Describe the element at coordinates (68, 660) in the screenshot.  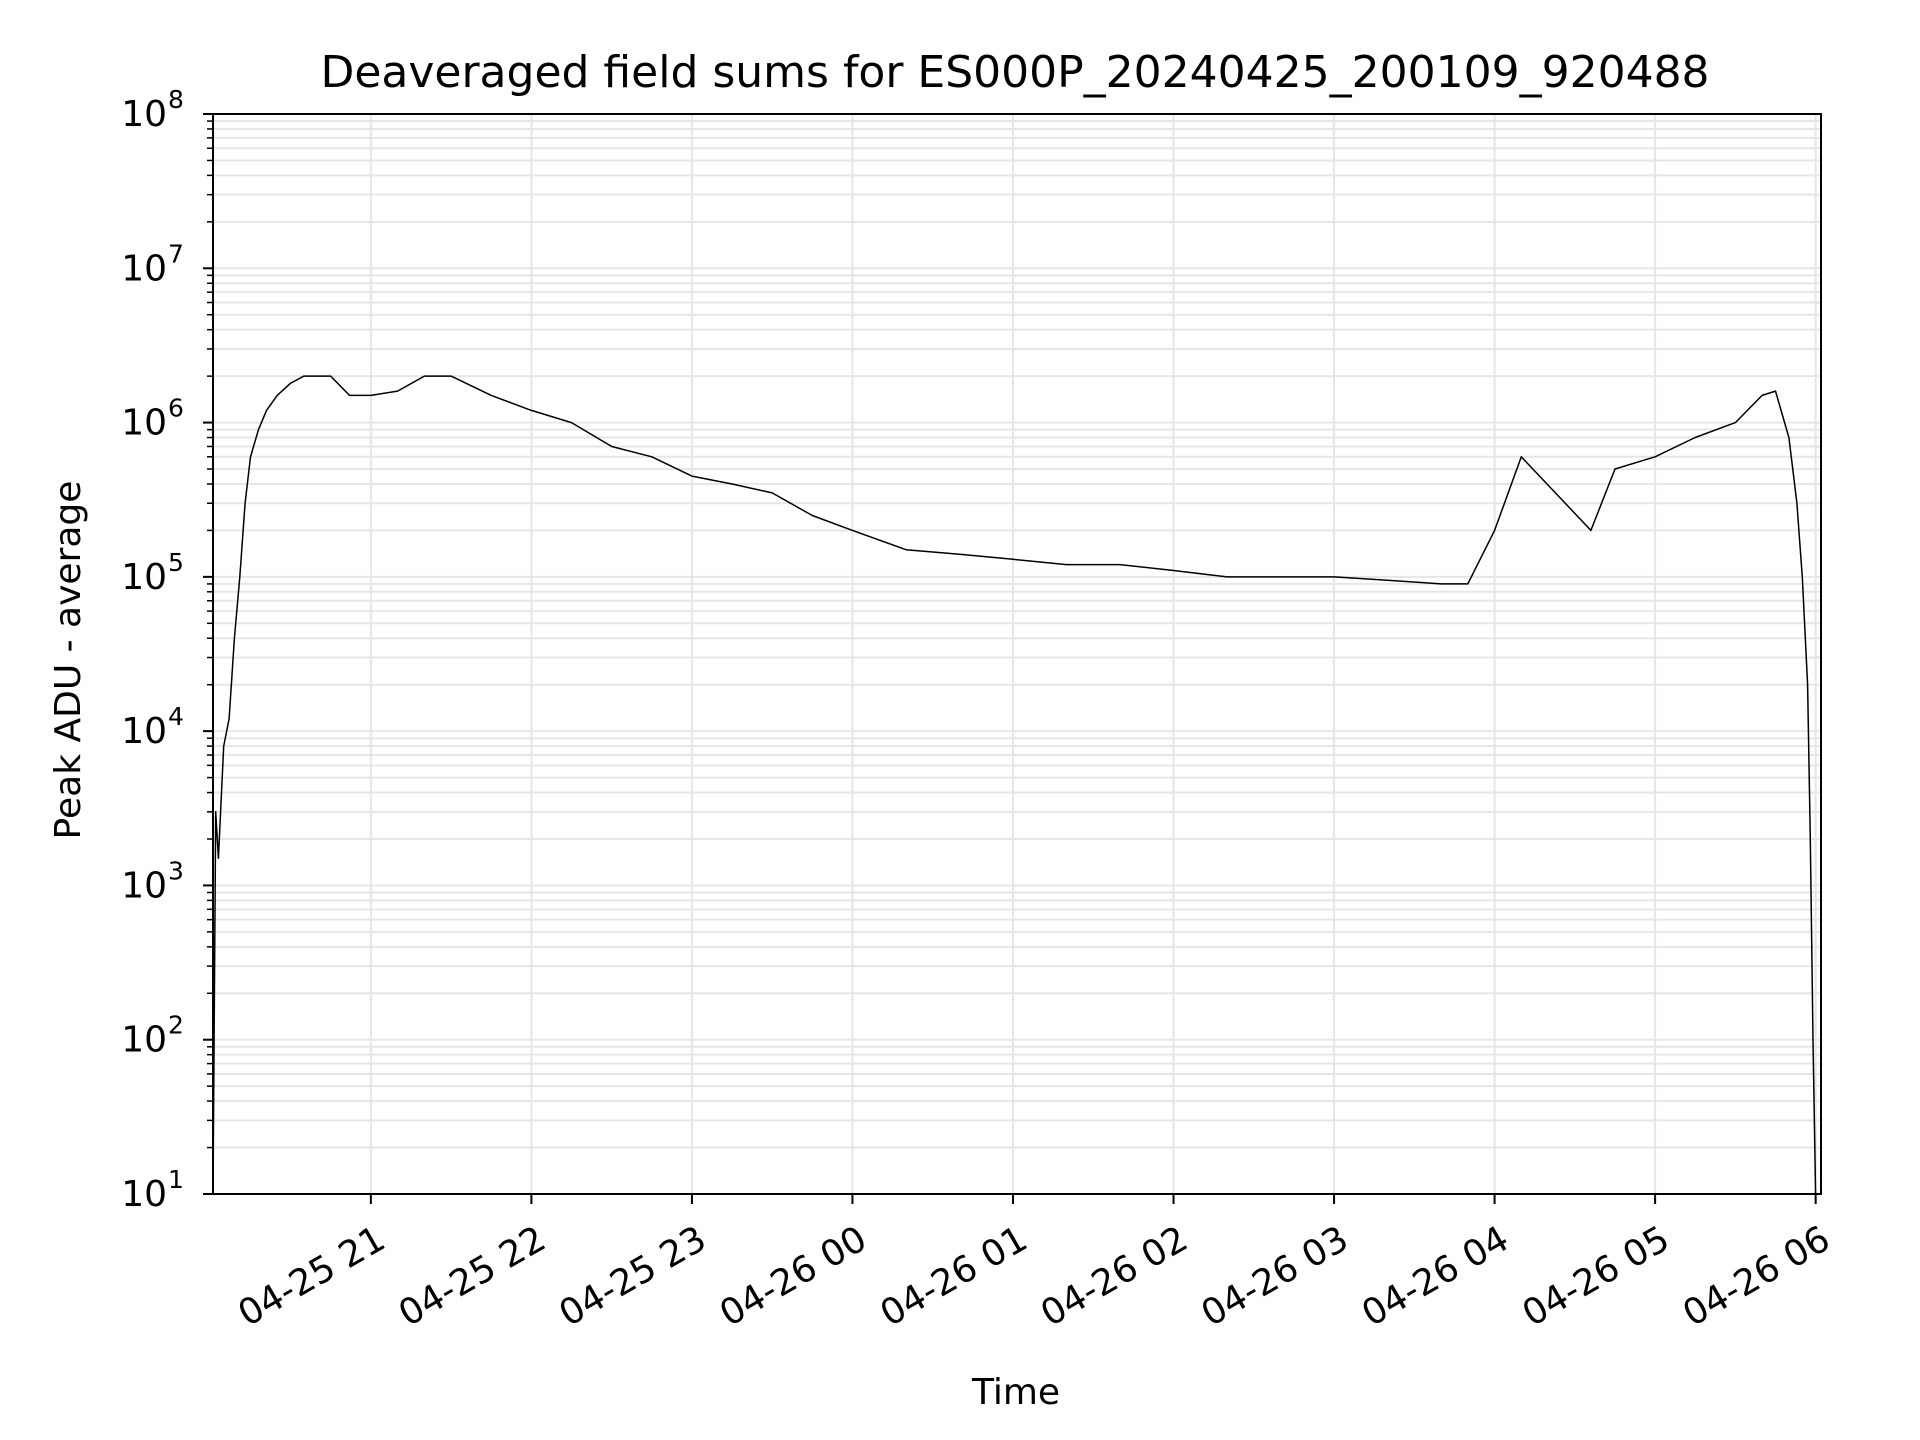
I see `y-axis-label: Peak ADU - average` at that location.